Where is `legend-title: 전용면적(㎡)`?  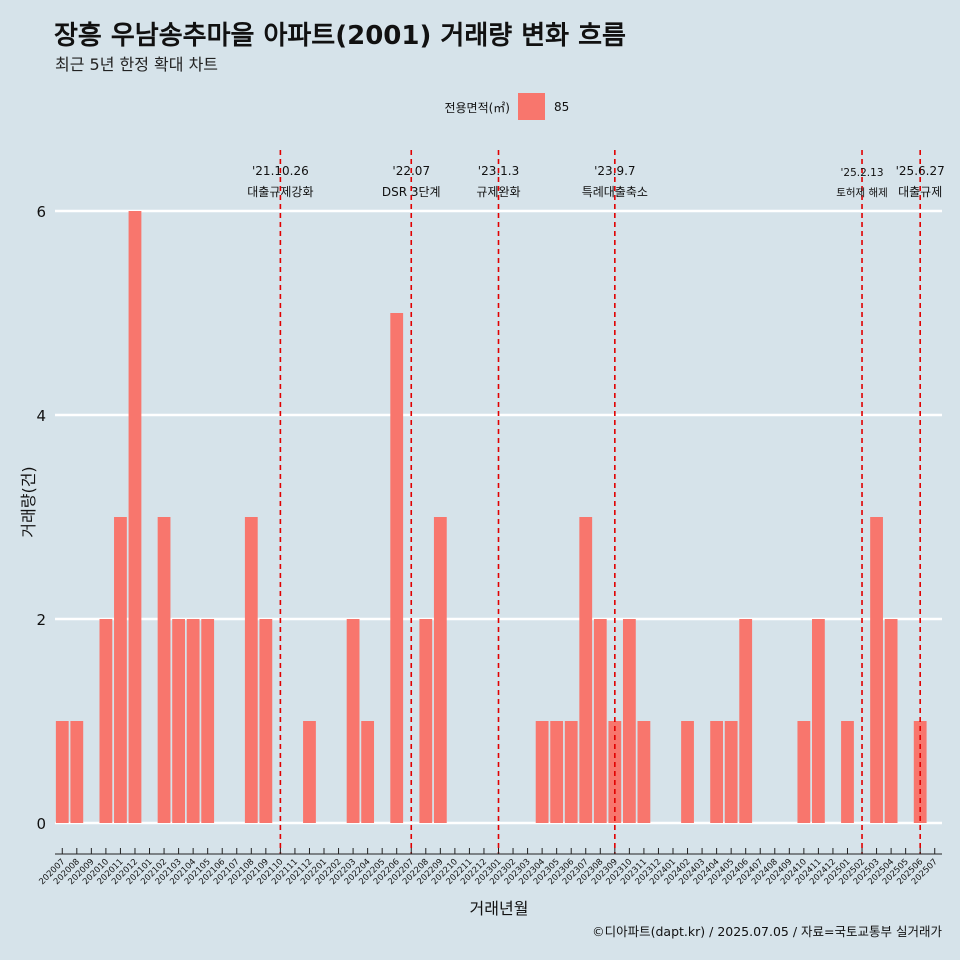
legend-title: 전용면적(㎡) is located at coordinates (477, 108).